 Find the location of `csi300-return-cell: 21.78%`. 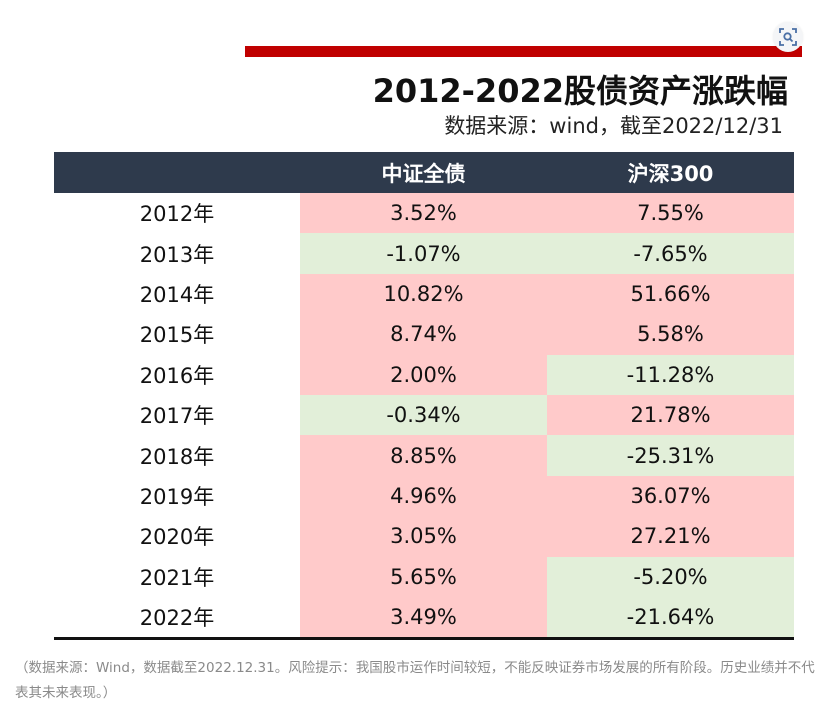

csi300-return-cell: 21.78% is located at coordinates (670, 415).